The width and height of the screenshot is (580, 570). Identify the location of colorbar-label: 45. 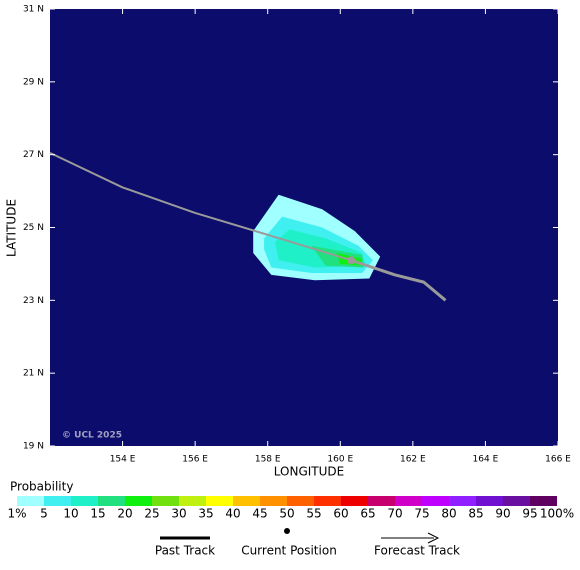
(259, 514).